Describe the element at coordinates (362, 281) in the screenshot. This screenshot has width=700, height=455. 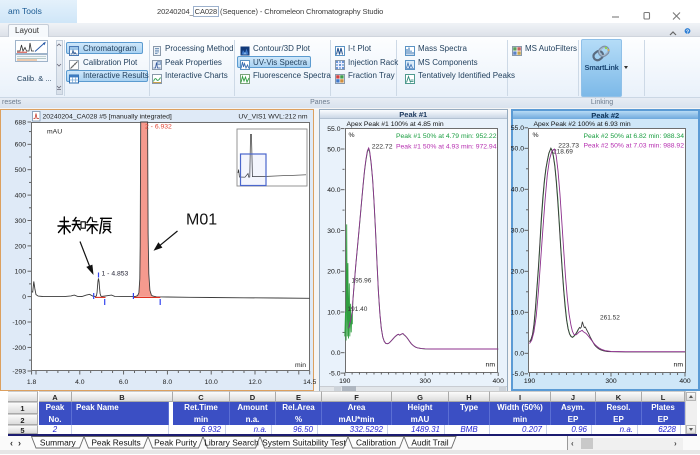
I see `svg-text: 195.96` at that location.